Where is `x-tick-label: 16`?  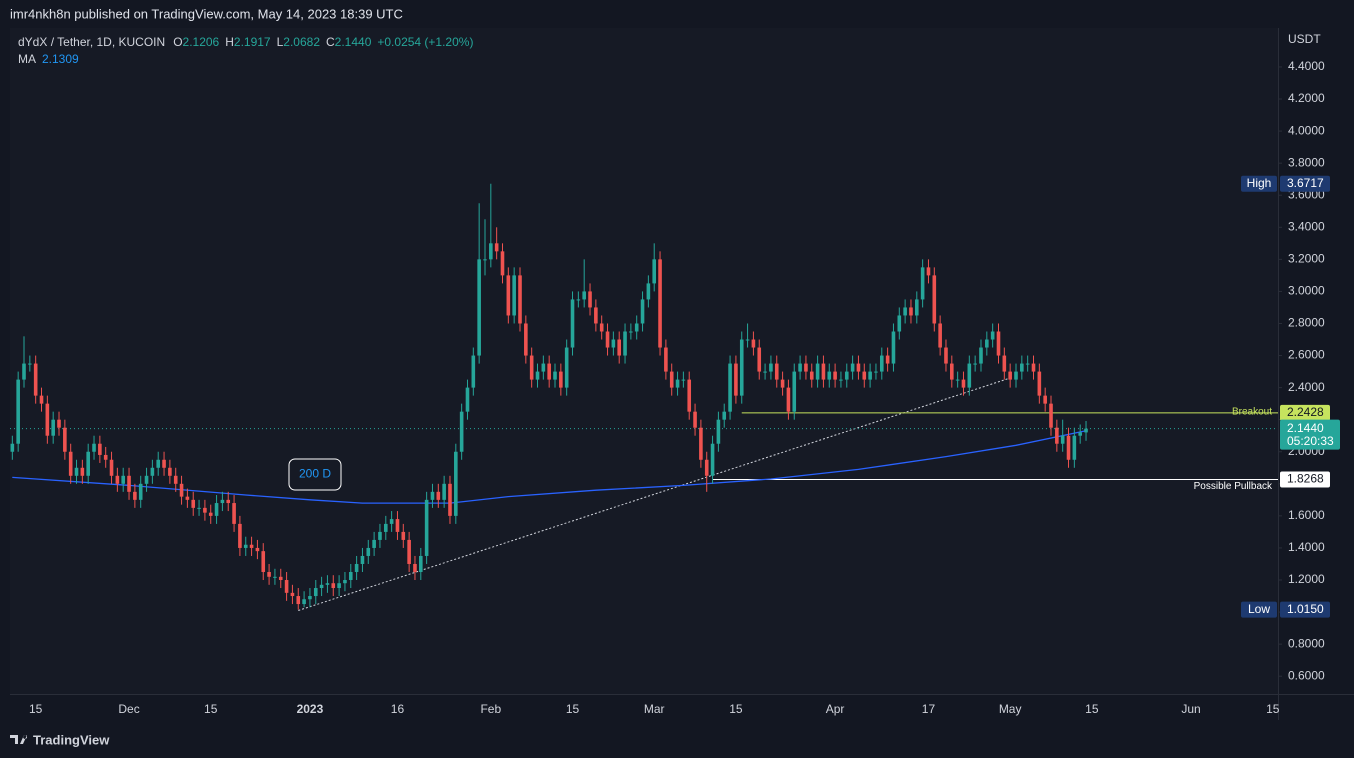
x-tick-label: 16 is located at coordinates (398, 709).